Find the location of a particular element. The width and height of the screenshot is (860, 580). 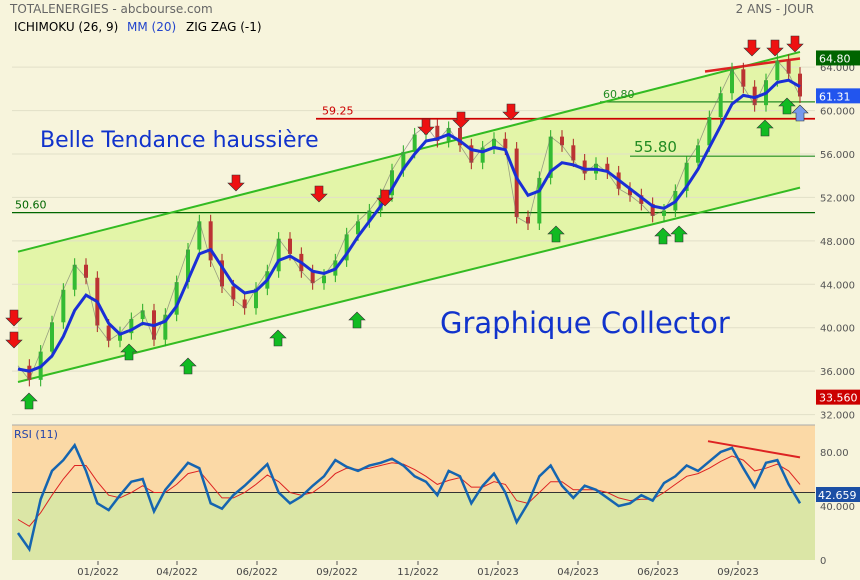

rsi-tick-label: 40.000 is located at coordinates (837, 507).